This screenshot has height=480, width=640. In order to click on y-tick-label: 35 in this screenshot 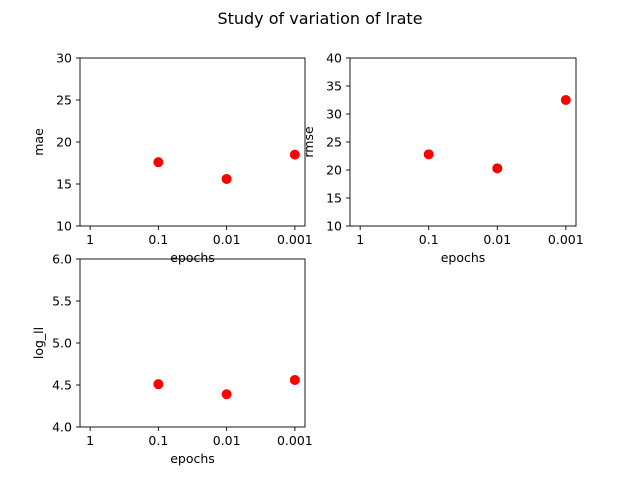, I will do `click(334, 86)`.